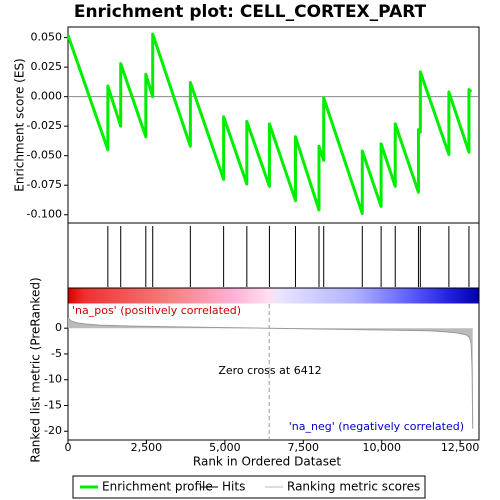  What do you see at coordinates (47, 37) in the screenshot?
I see `y-tick-label: 0.050` at bounding box center [47, 37].